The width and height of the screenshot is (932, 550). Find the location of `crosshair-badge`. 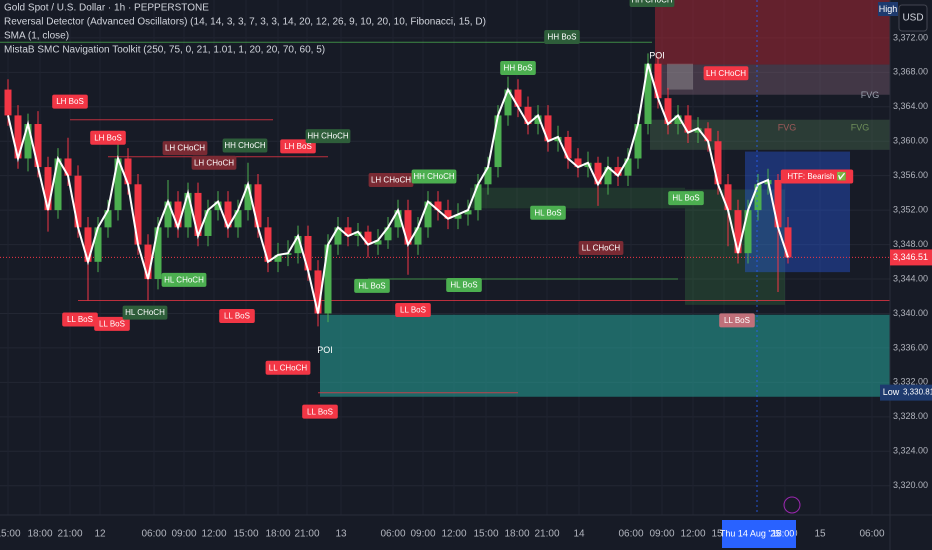

crosshair-badge is located at coordinates (759, 534).